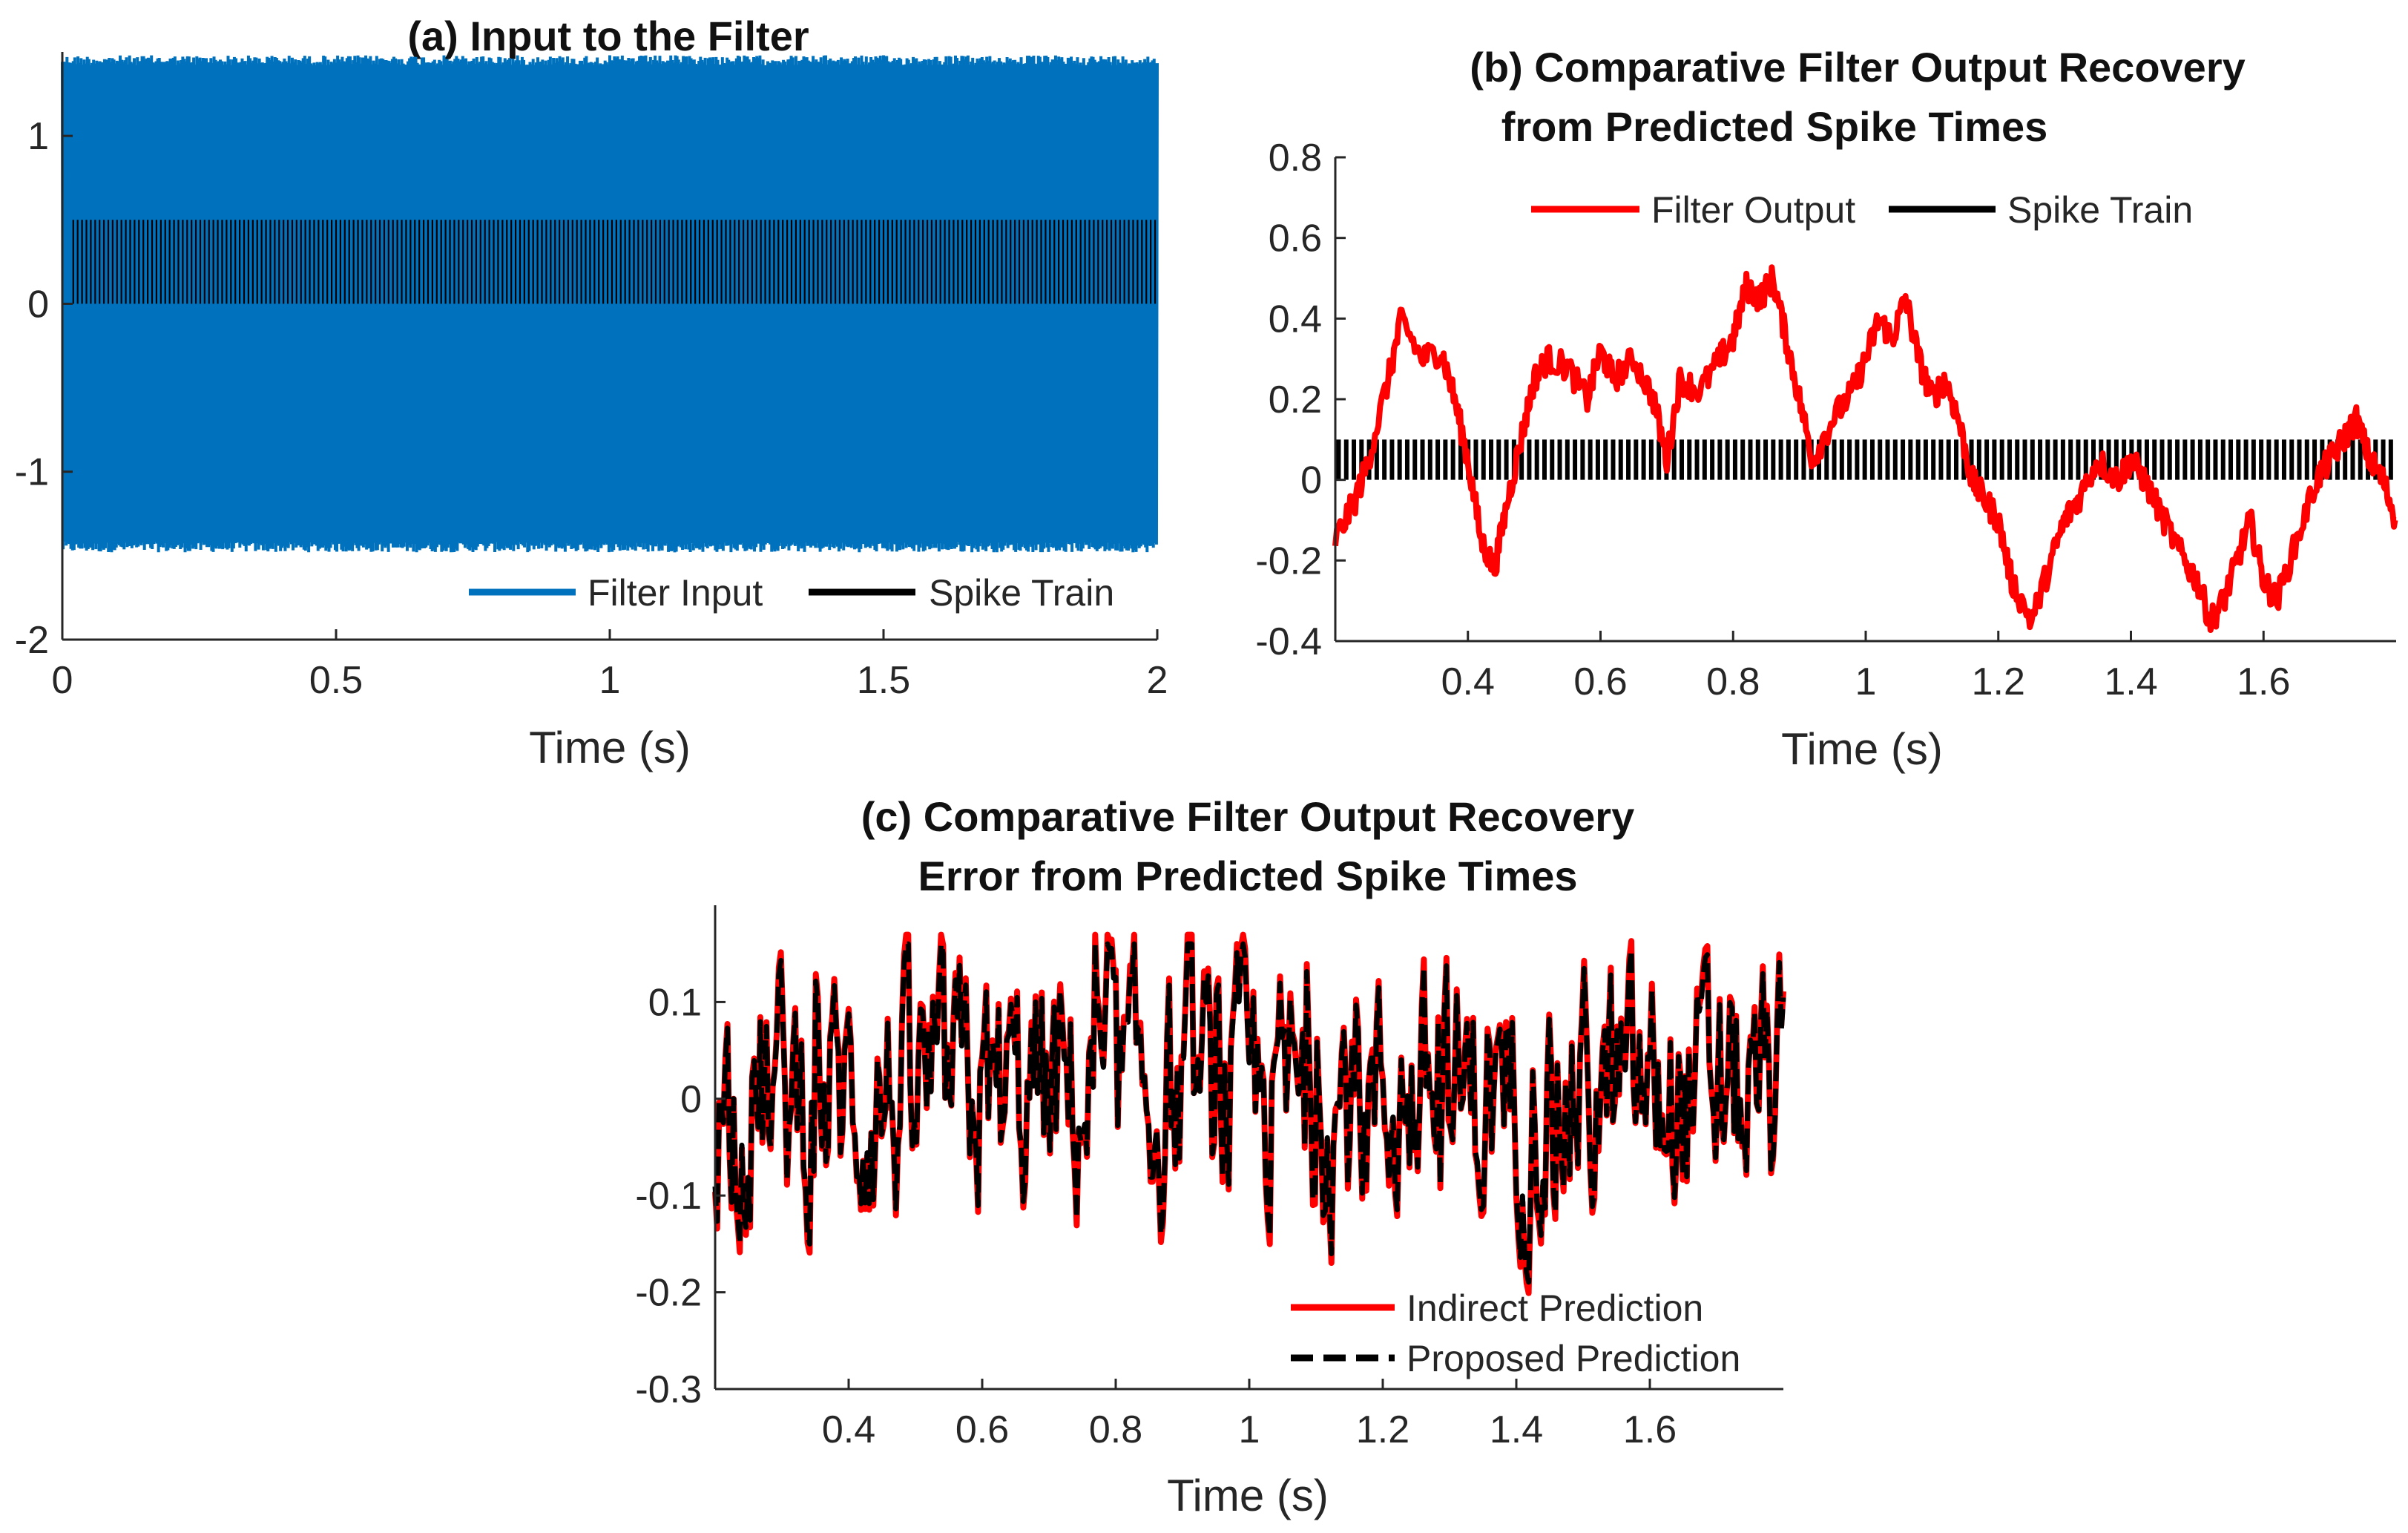 Image resolution: width=2408 pixels, height=1533 pixels. What do you see at coordinates (1555, 1308) in the screenshot?
I see `legend-label-indirect-prediction: Indirect Prediction` at bounding box center [1555, 1308].